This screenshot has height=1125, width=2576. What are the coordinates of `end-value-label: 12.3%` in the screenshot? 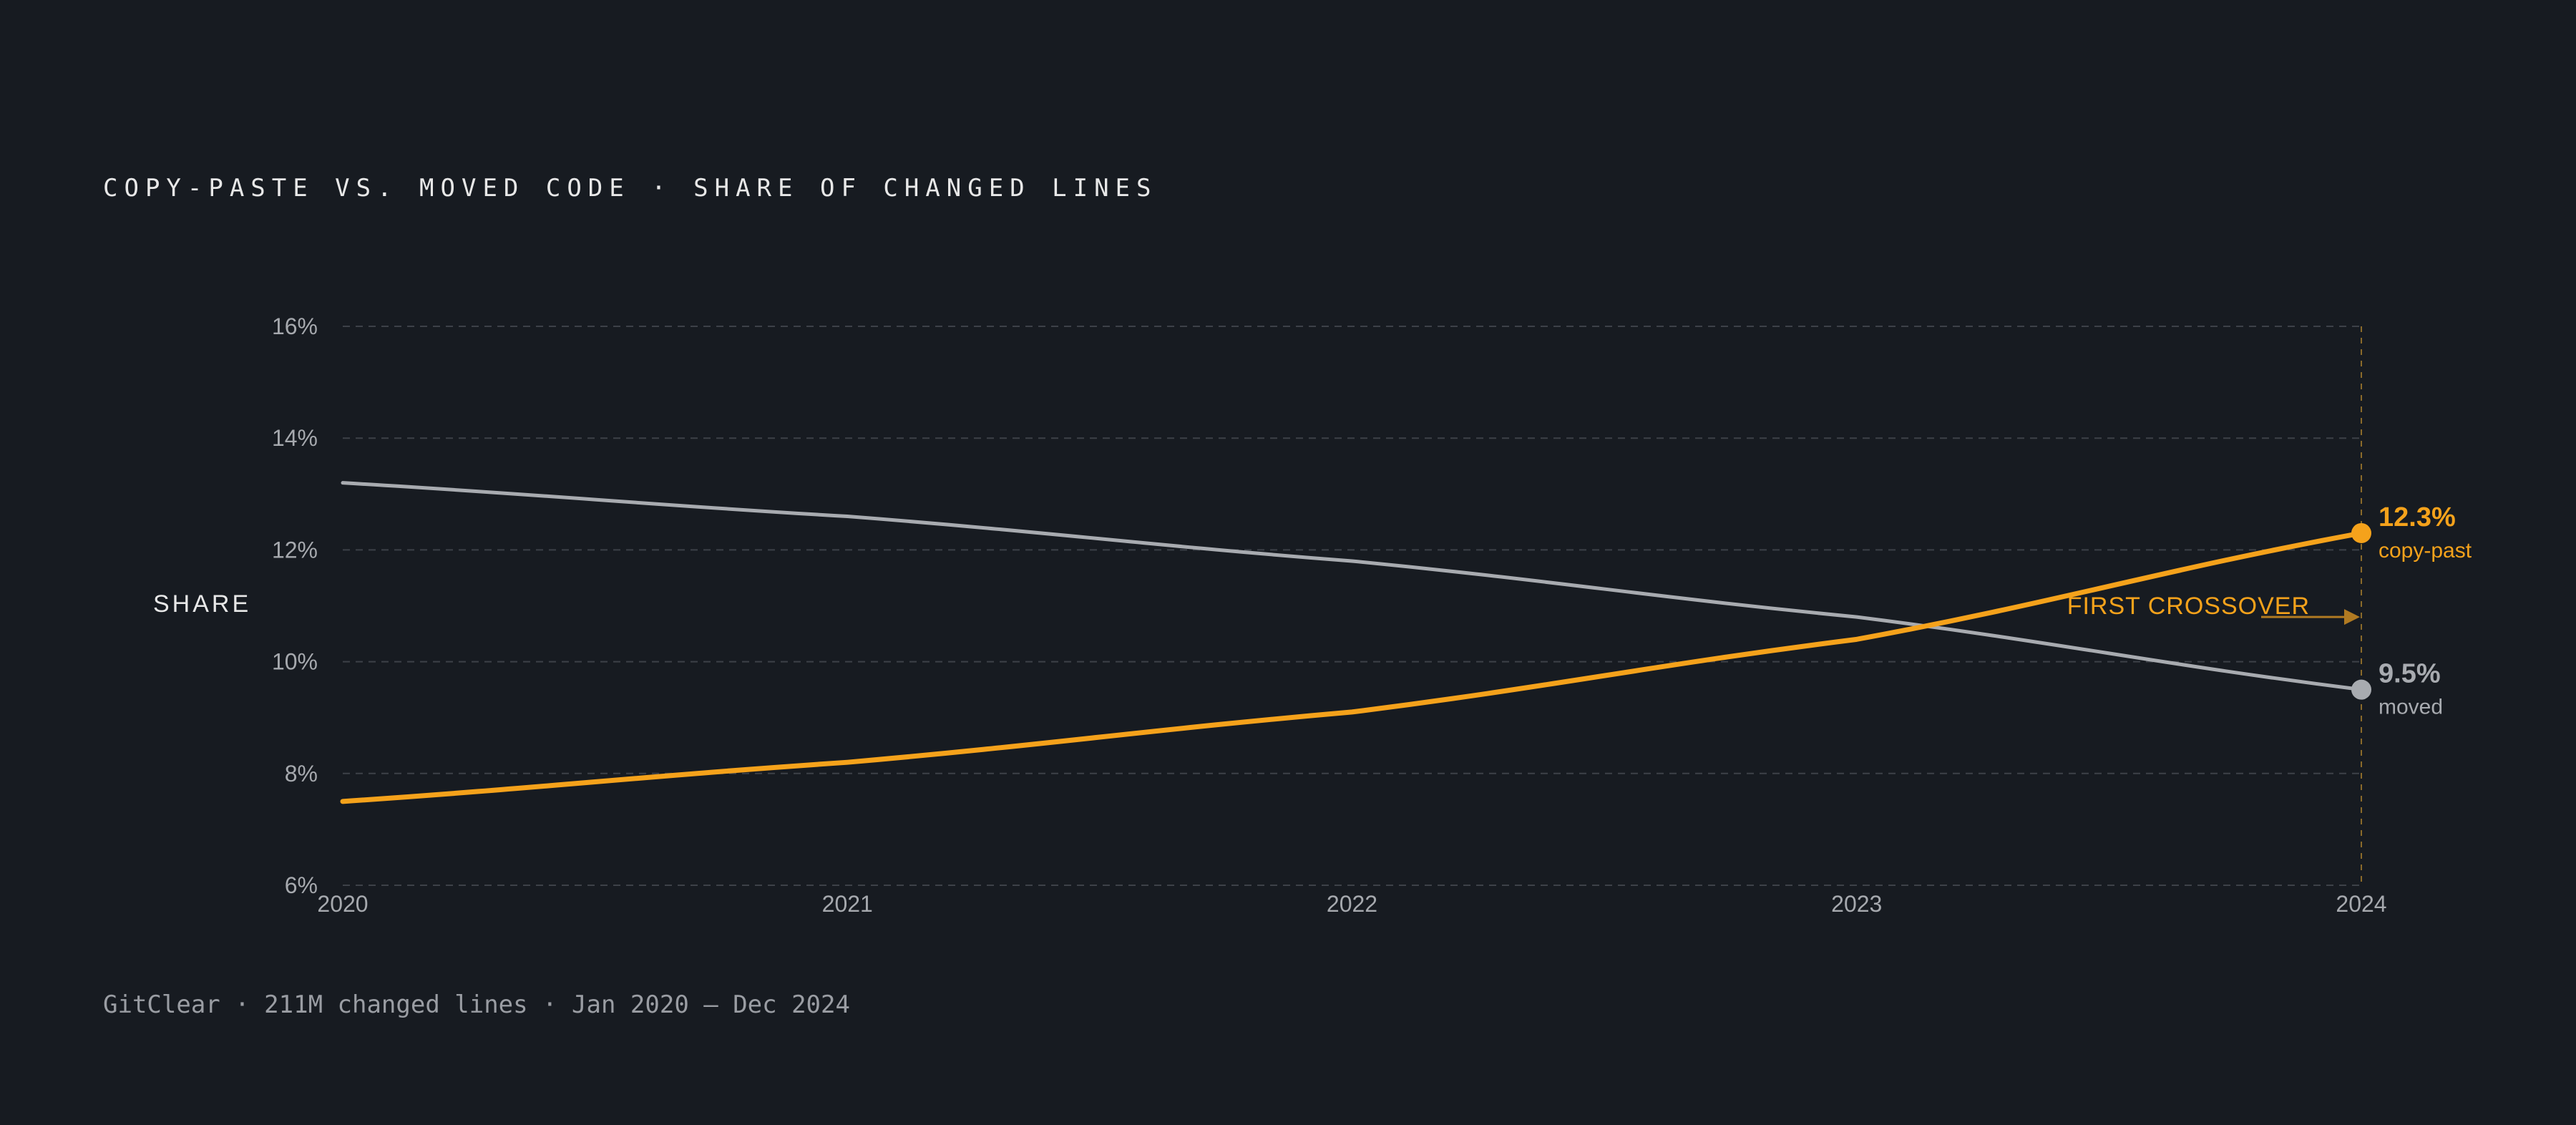 It's located at (2417, 517).